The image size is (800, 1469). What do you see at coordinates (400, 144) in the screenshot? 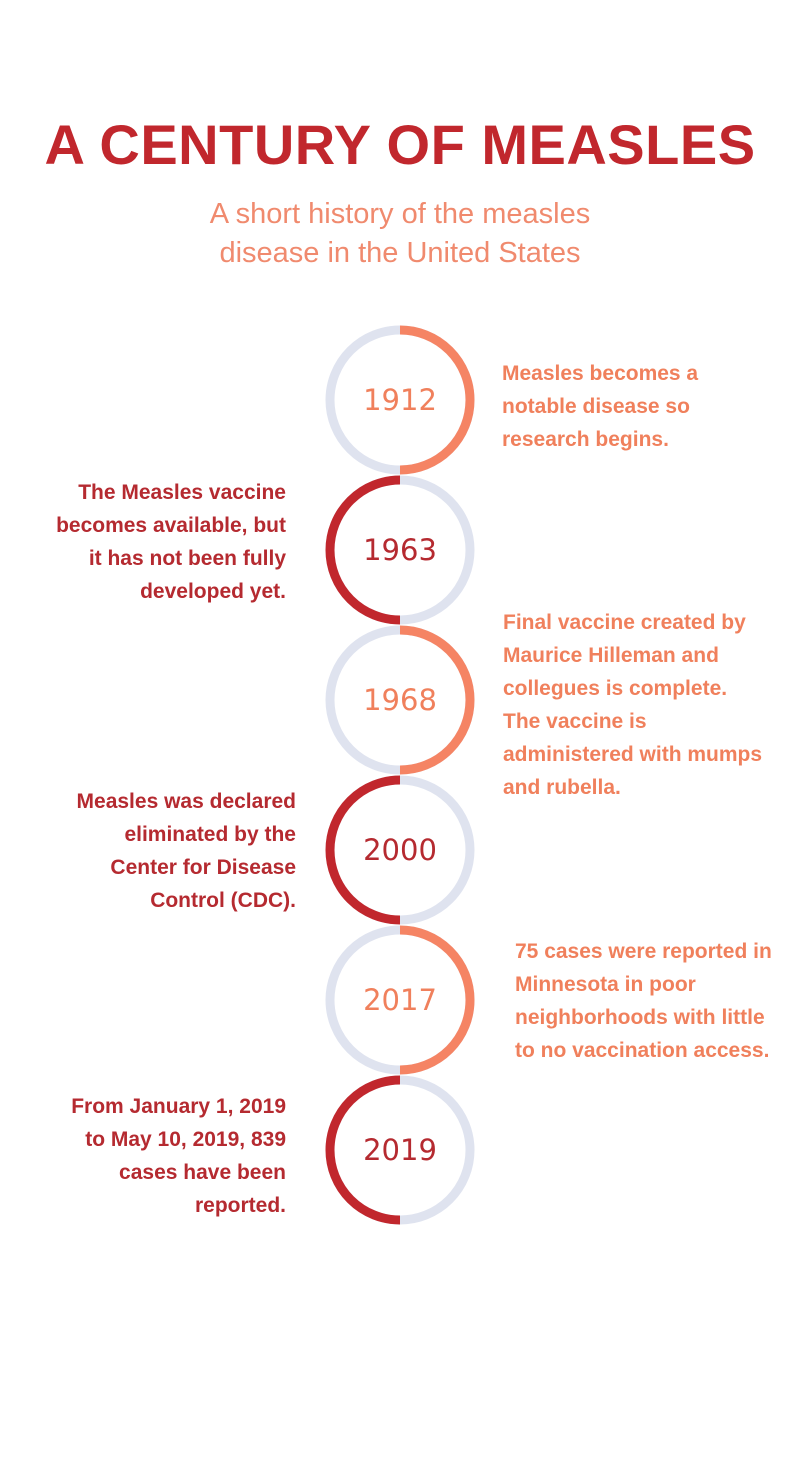
I see `page-title: A CENTURY OF MEASLES` at bounding box center [400, 144].